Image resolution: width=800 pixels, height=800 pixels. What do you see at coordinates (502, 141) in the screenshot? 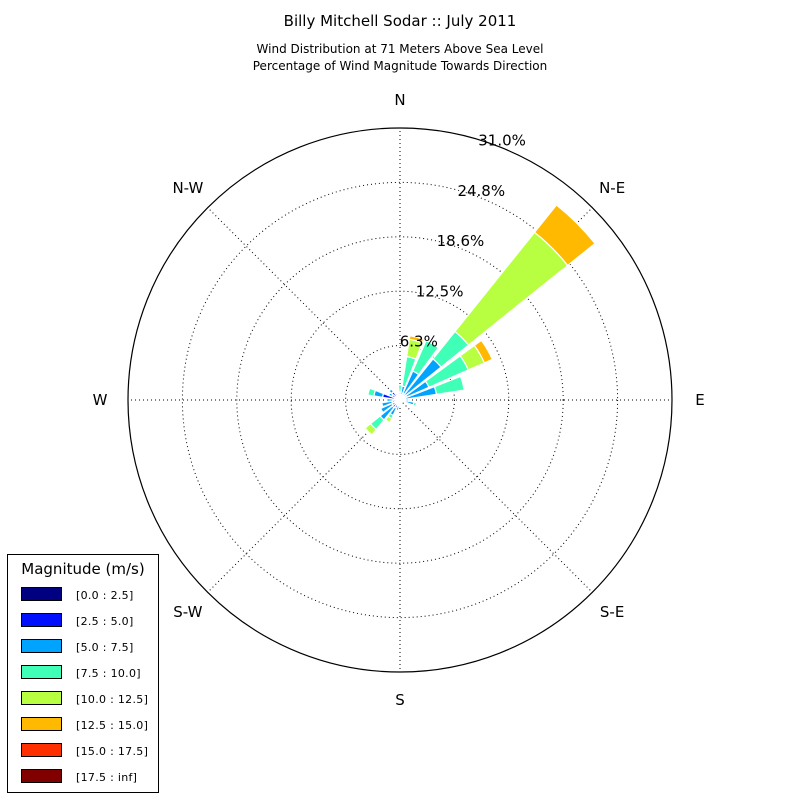
I see `radial-tick-label-4: 31.0%` at bounding box center [502, 141].